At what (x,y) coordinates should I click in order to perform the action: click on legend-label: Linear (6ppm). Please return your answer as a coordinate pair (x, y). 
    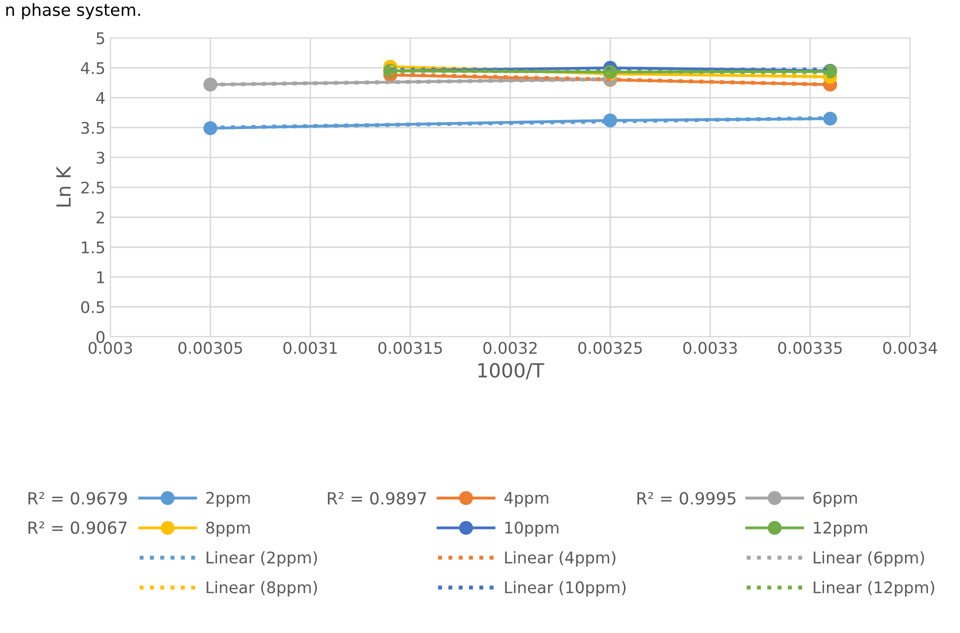
    Looking at the image, I should click on (869, 559).